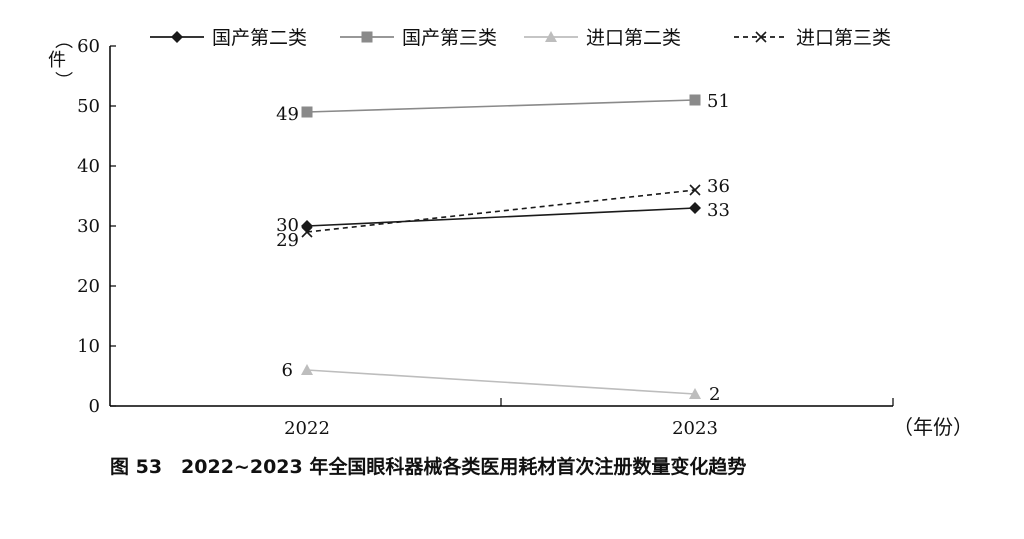  I want to click on data-label: 36, so click(718, 186).